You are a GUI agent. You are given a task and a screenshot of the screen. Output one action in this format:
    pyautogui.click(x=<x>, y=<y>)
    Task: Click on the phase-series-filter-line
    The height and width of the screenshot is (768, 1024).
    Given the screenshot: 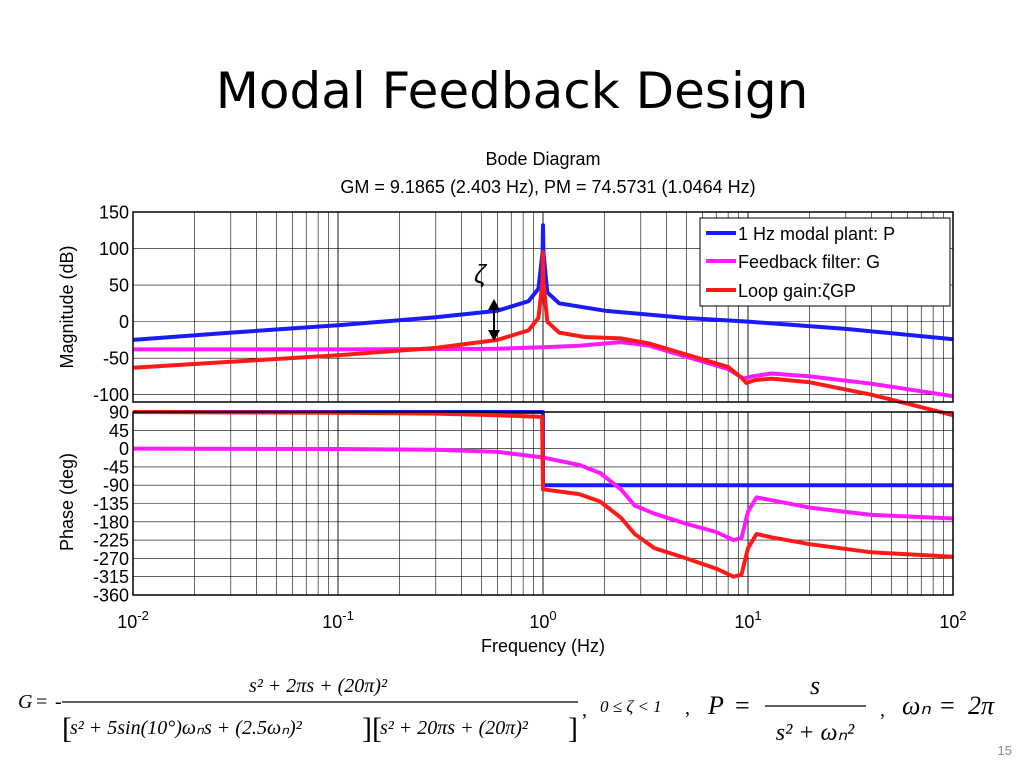 What is the action you would take?
    pyautogui.click(x=543, y=494)
    